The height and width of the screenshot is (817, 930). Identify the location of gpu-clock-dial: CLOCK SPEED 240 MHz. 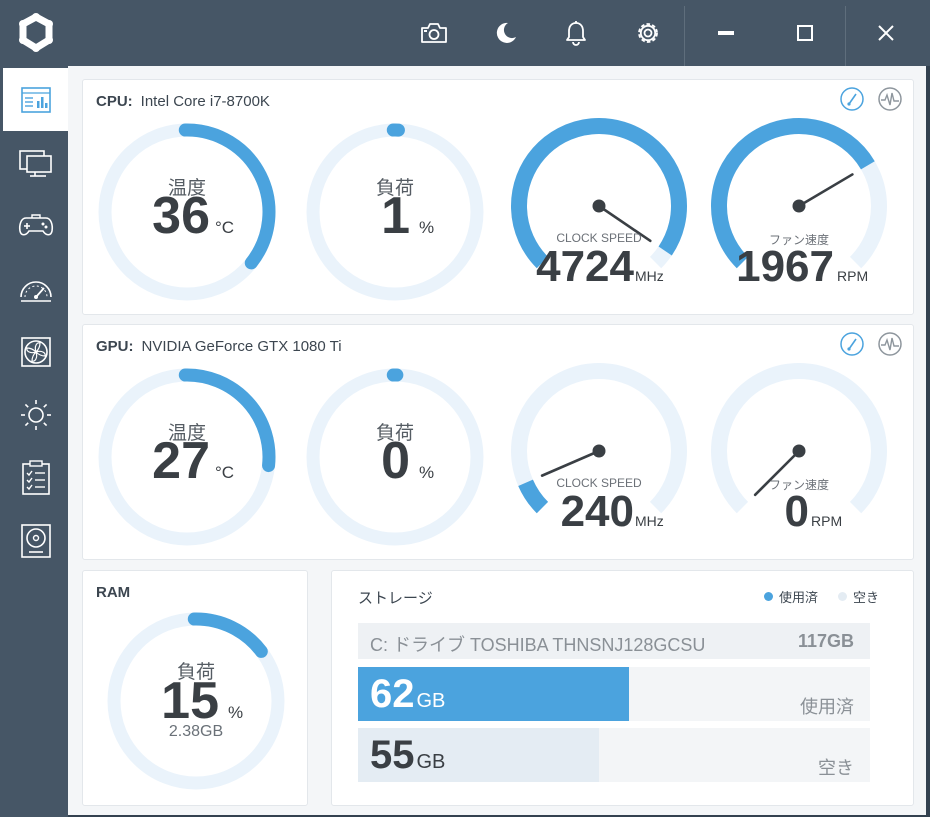
(599, 447).